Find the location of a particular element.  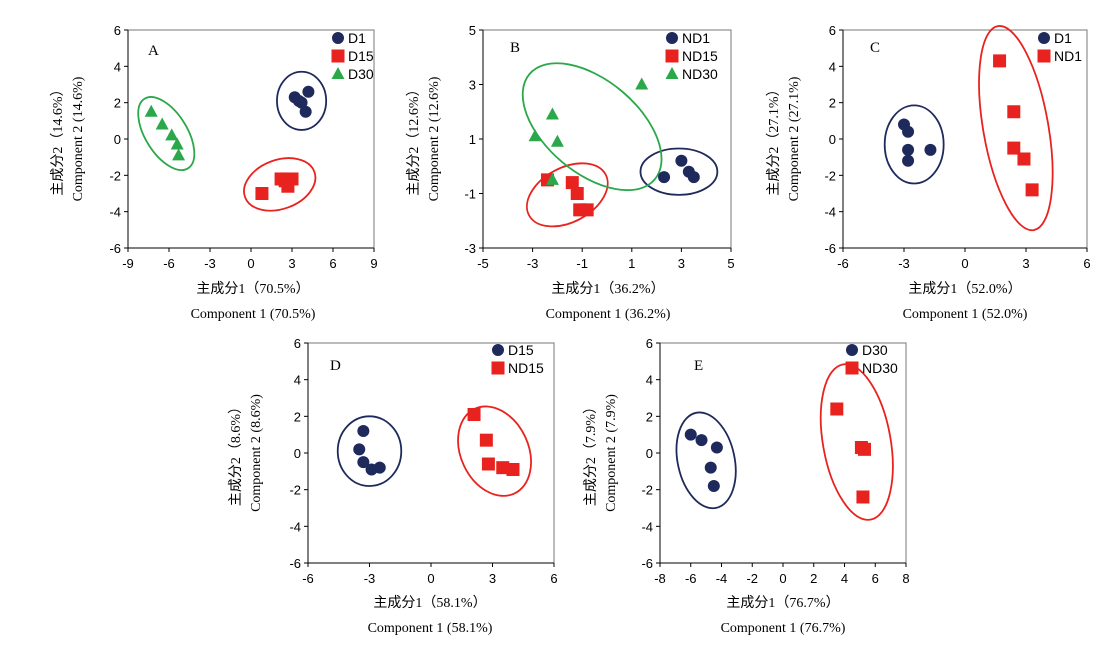

x-axis-label-cn: 主成分1（52.0%） is located at coordinates (964, 289).